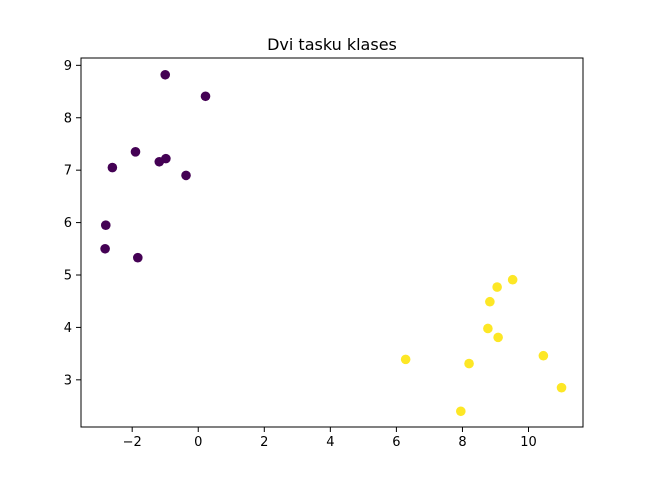  What do you see at coordinates (462, 442) in the screenshot?
I see `x-tick-label: 8` at bounding box center [462, 442].